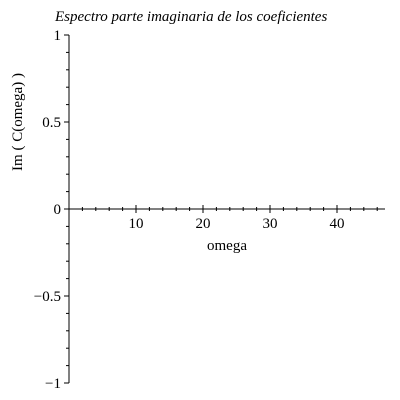  What do you see at coordinates (337, 224) in the screenshot?
I see `x-tick-label: 40` at bounding box center [337, 224].